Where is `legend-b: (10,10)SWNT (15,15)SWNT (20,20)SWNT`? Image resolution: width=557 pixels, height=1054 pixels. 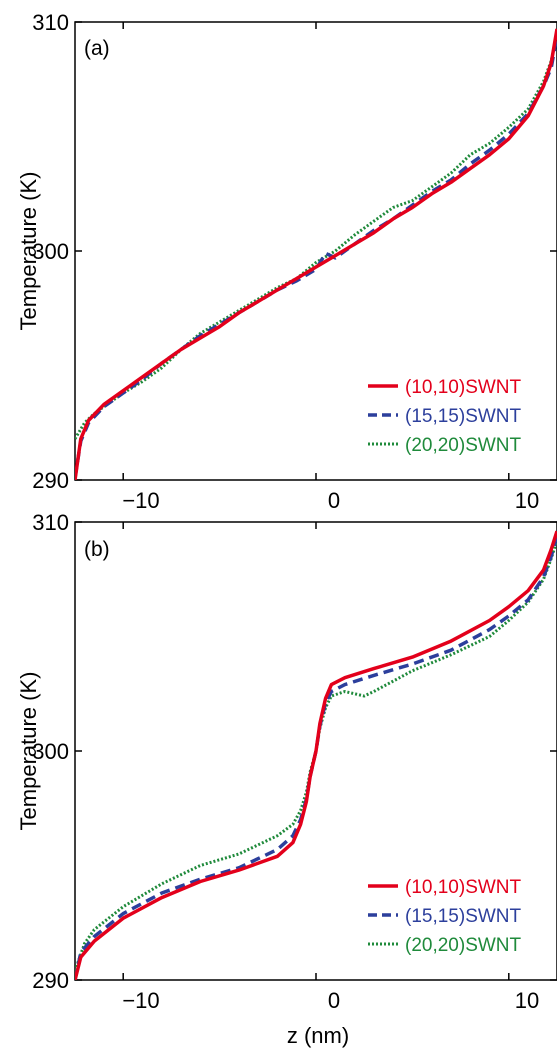 legend-b: (10,10)SWNT (15,15)SWNT (20,20)SWNT is located at coordinates (445, 916).